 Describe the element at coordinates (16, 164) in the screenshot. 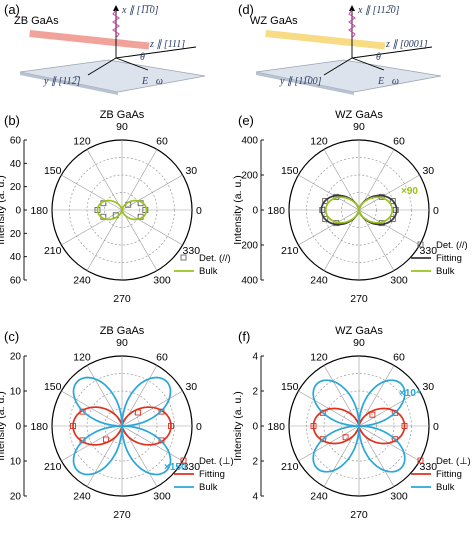

I see `radial-tick-label: 40` at that location.